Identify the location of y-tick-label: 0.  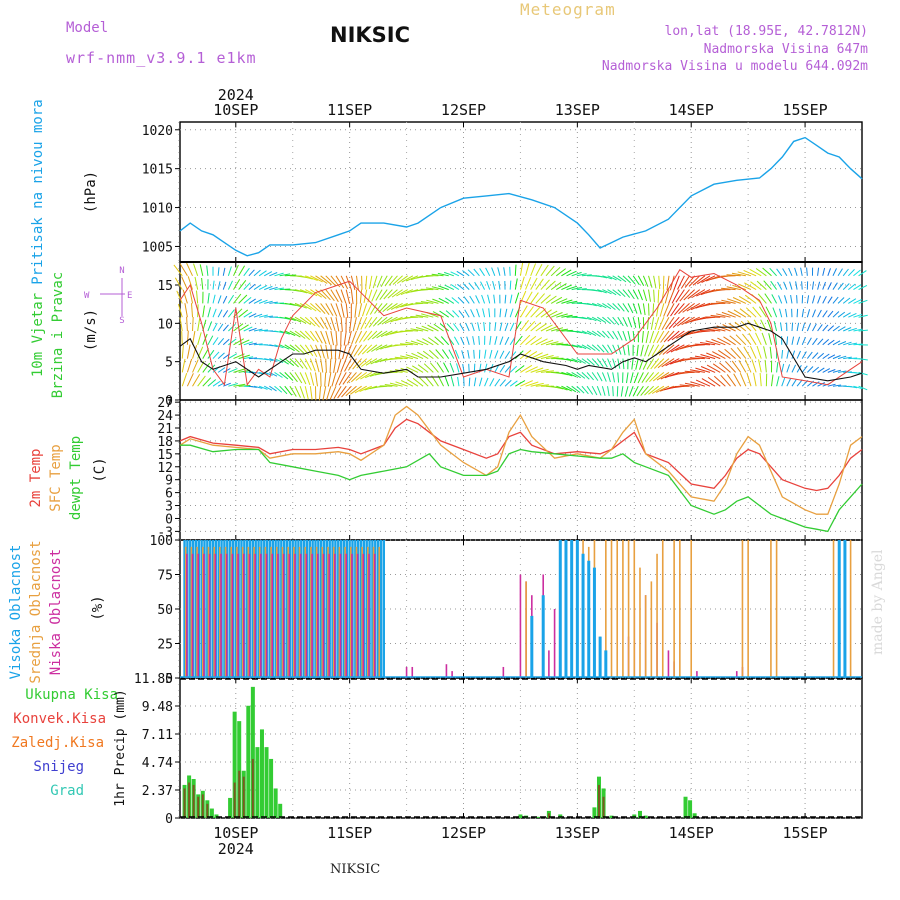
(169, 401).